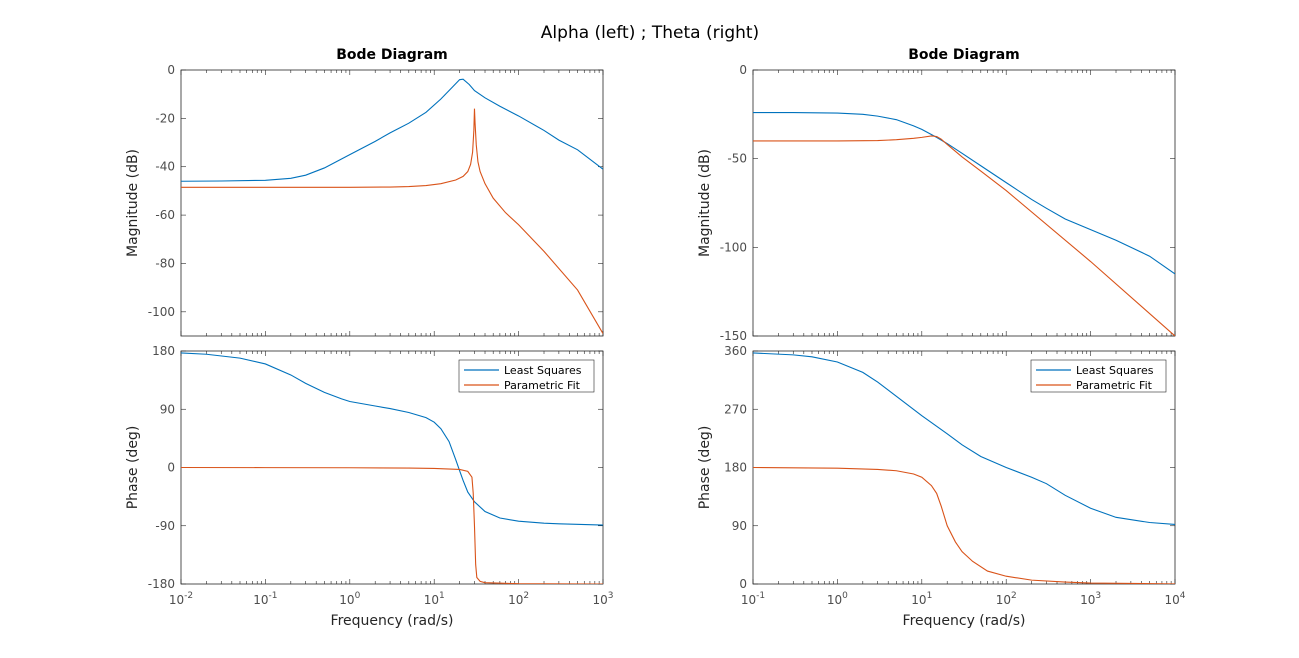  I want to click on x-tick-exponent: -2, so click(188, 596).